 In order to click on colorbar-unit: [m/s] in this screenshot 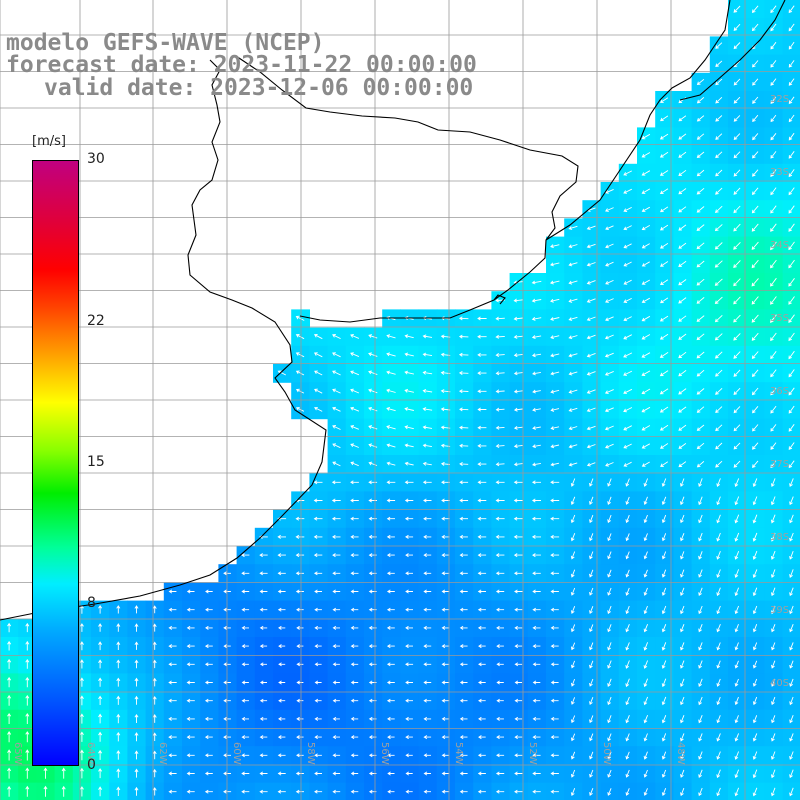, I will do `click(49, 141)`.